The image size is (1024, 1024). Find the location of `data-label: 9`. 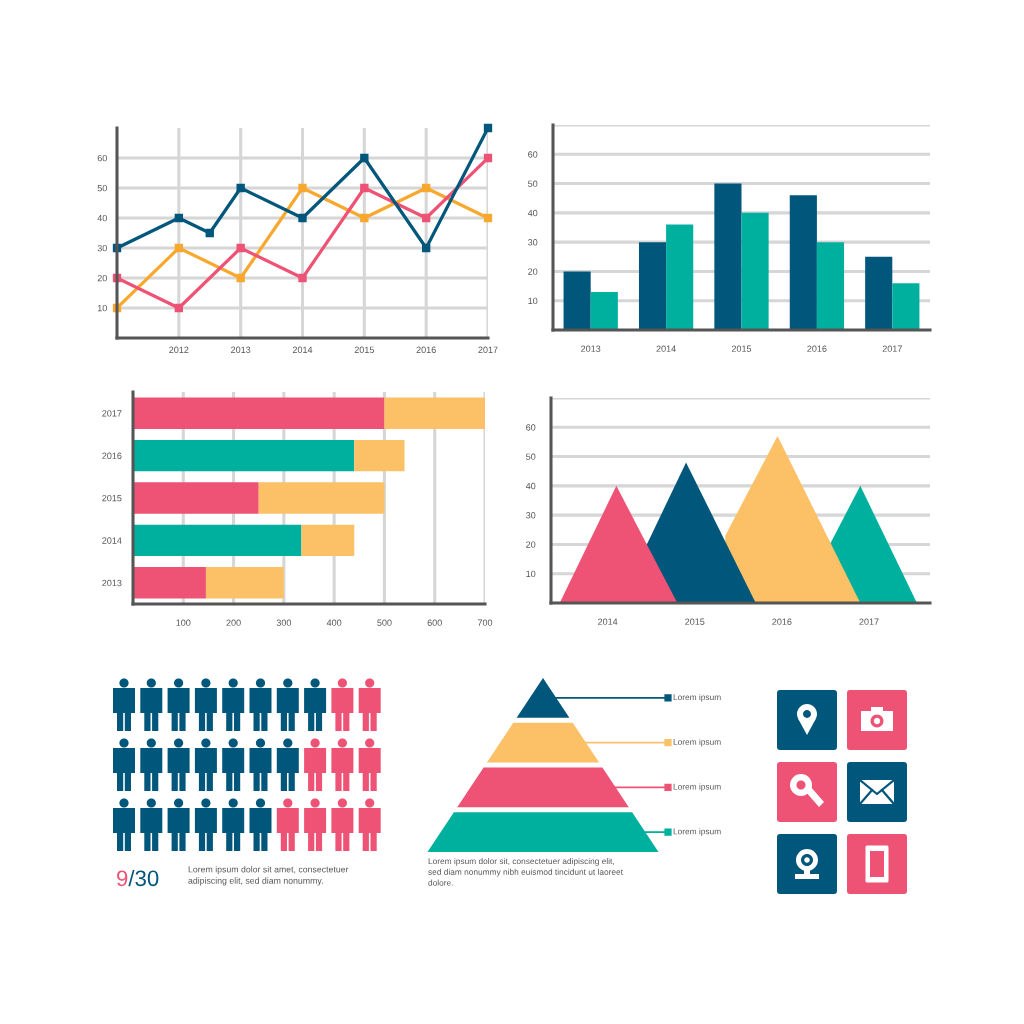

data-label: 9 is located at coordinates (122, 878).